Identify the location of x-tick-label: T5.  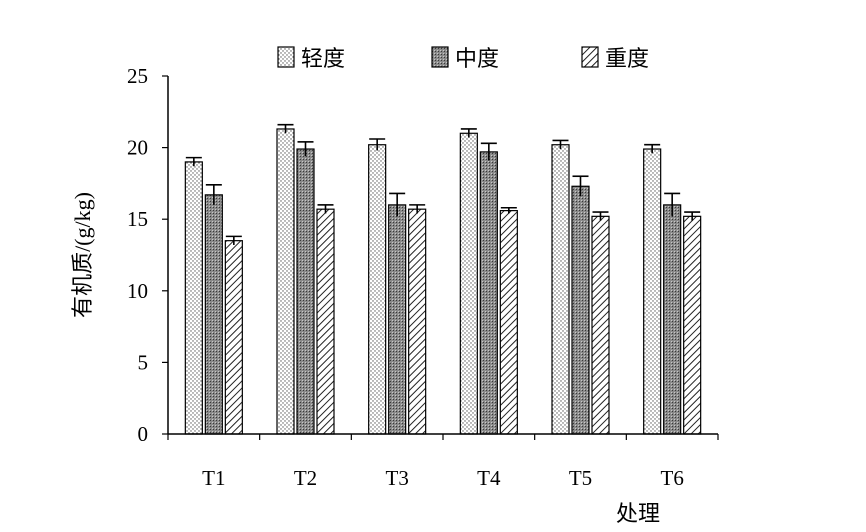
(580, 478).